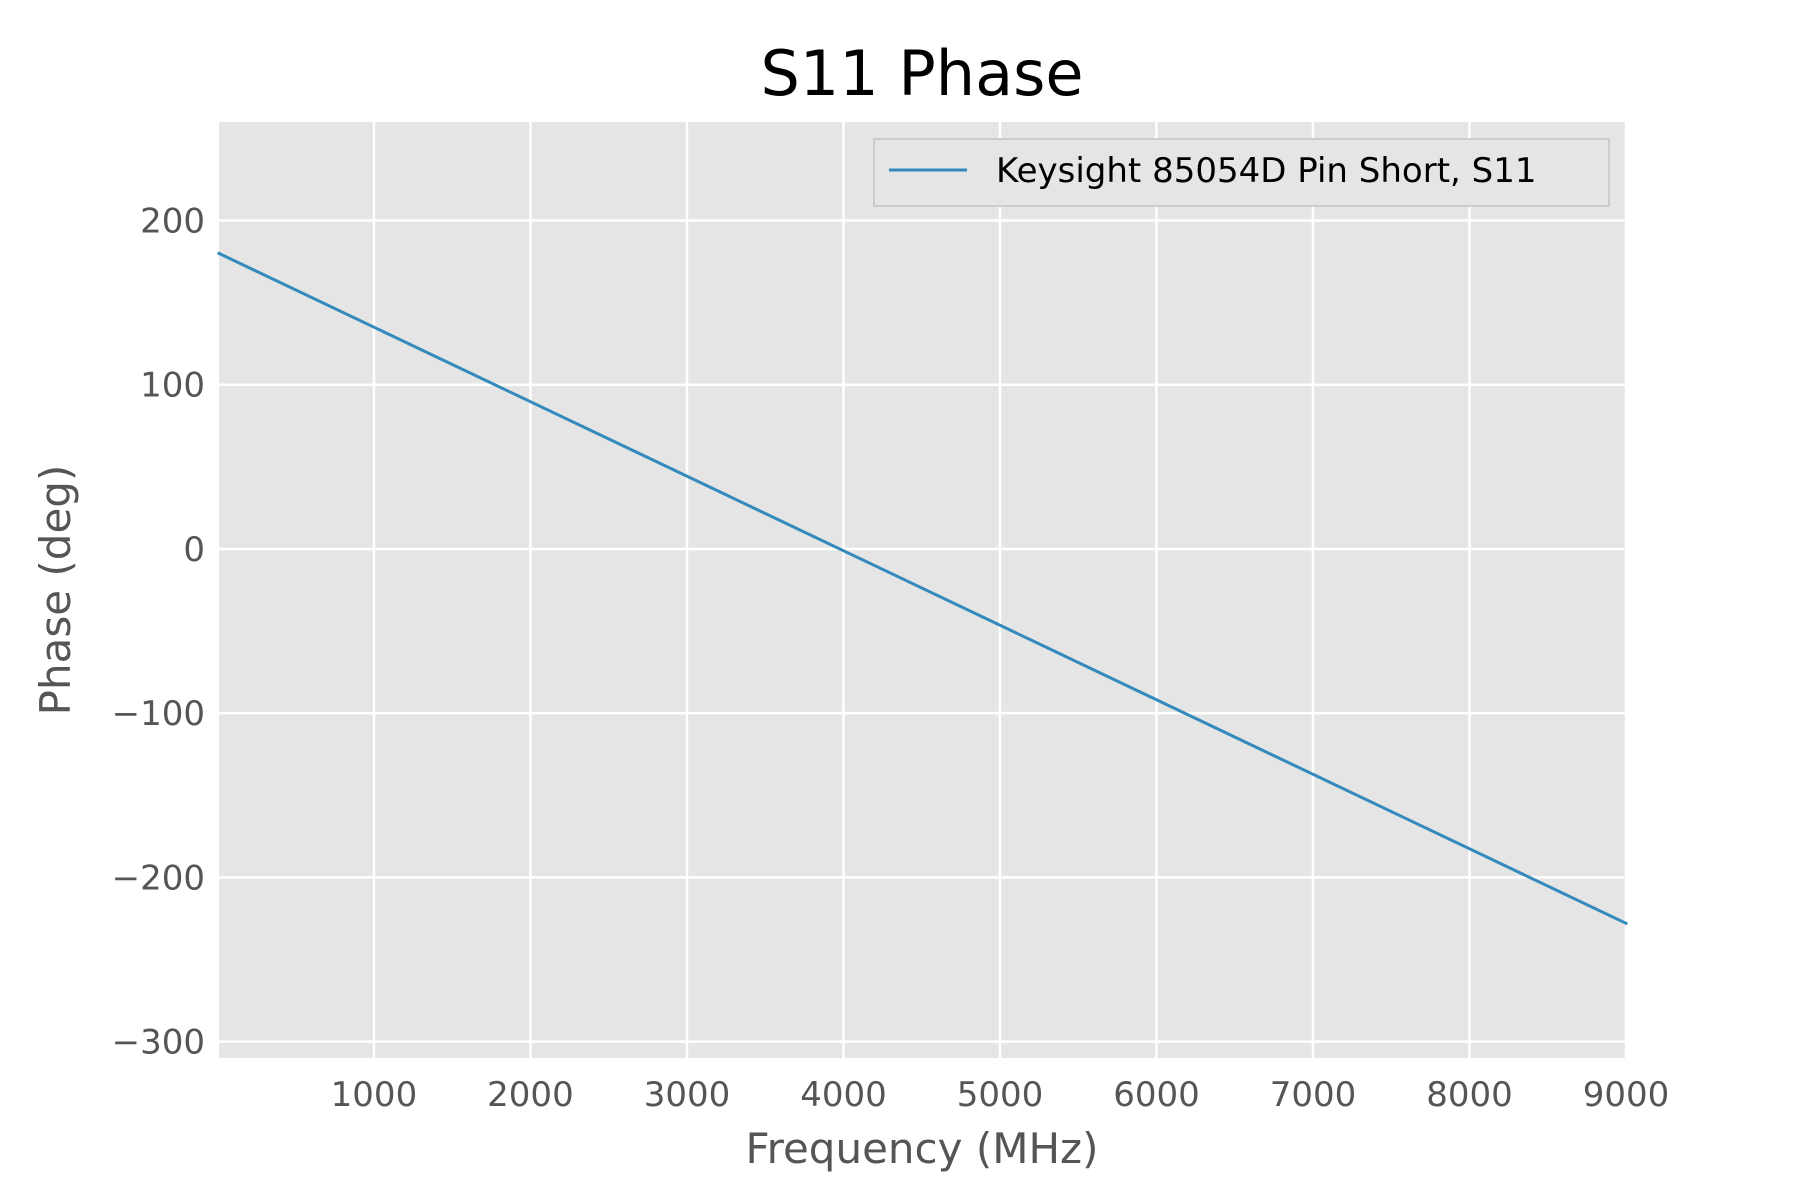  I want to click on x-tick-label: 3000, so click(687, 1095).